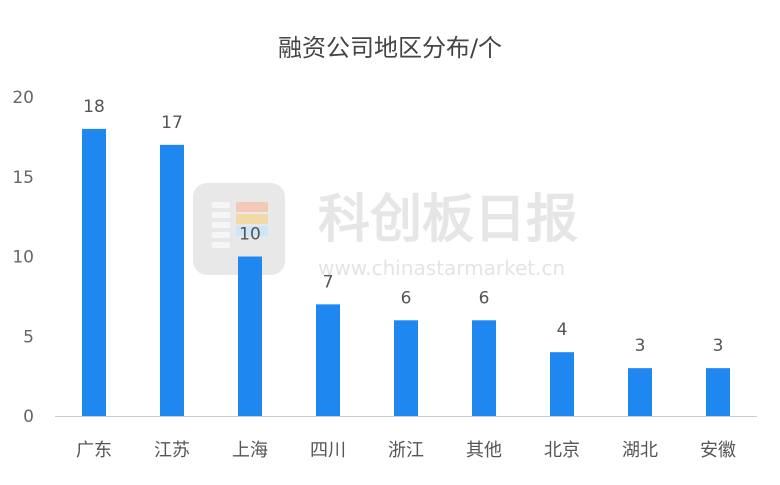 The image size is (780, 485). I want to click on x-tick-label: 北京, so click(562, 450).